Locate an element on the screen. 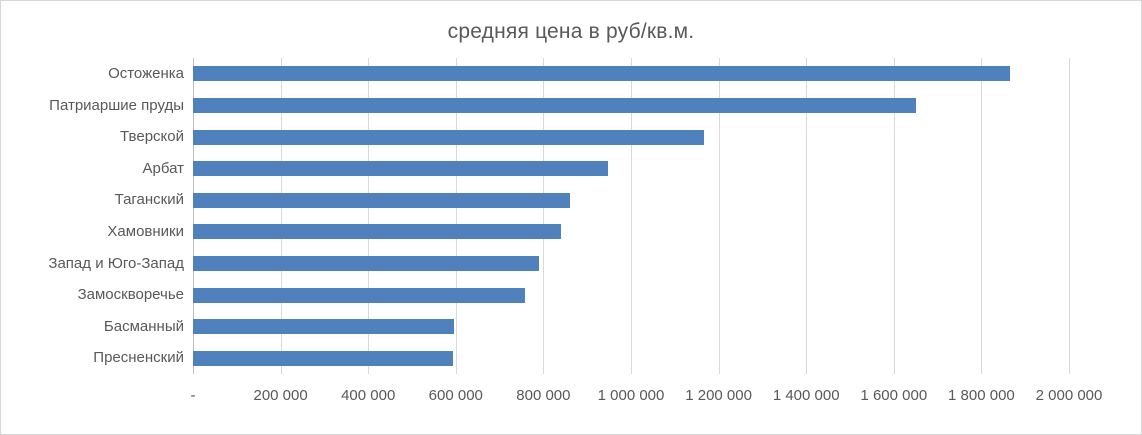 This screenshot has width=1142, height=435. y-axis-label: Патриаршие пруды is located at coordinates (116, 105).